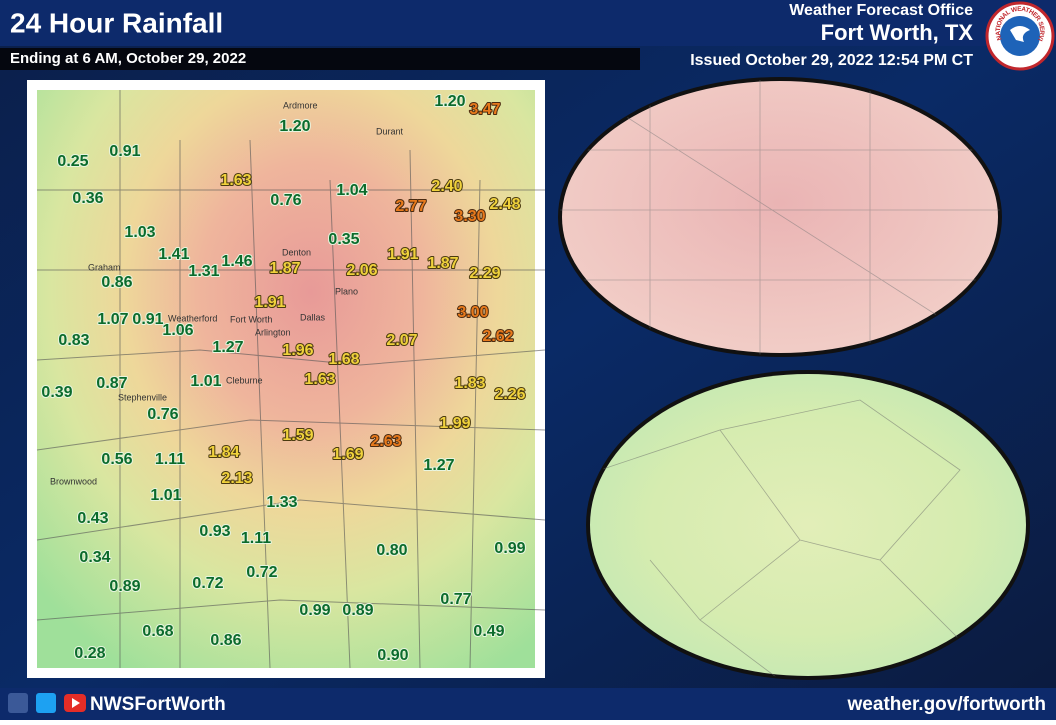 The height and width of the screenshot is (725, 1056). Describe the element at coordinates (297, 350) in the screenshot. I see `rainfall-amount: 1.96` at that location.